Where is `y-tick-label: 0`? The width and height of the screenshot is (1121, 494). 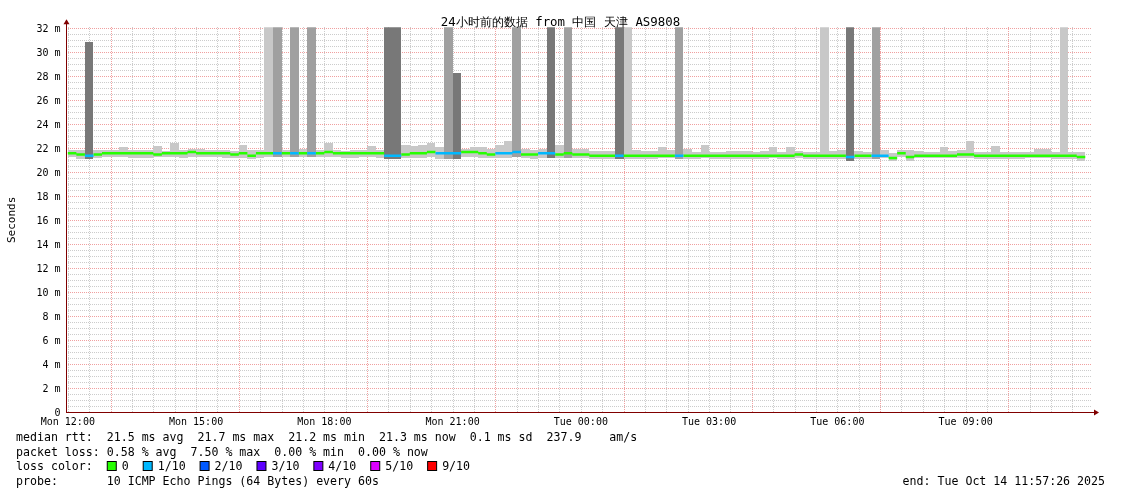
y-tick-label: 0 is located at coordinates (57, 412).